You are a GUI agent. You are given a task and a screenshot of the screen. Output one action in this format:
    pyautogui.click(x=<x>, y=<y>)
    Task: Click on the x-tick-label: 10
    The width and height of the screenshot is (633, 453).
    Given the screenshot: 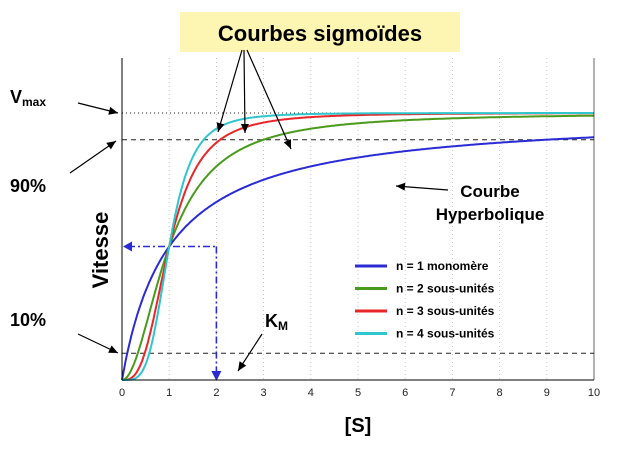 What is the action you would take?
    pyautogui.click(x=594, y=393)
    